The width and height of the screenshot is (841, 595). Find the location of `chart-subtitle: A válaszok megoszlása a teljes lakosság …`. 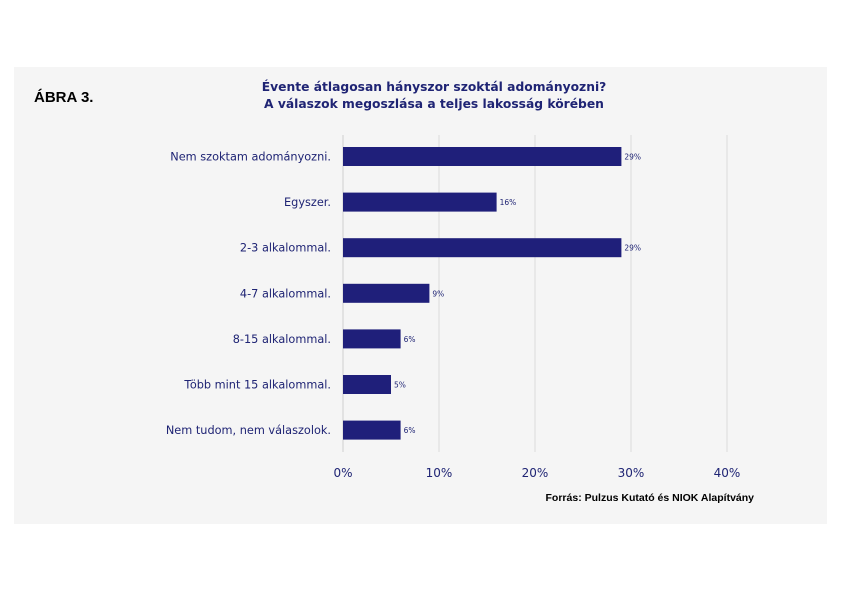

chart-subtitle: A válaszok megoszlása a teljes lakosság … is located at coordinates (434, 104).